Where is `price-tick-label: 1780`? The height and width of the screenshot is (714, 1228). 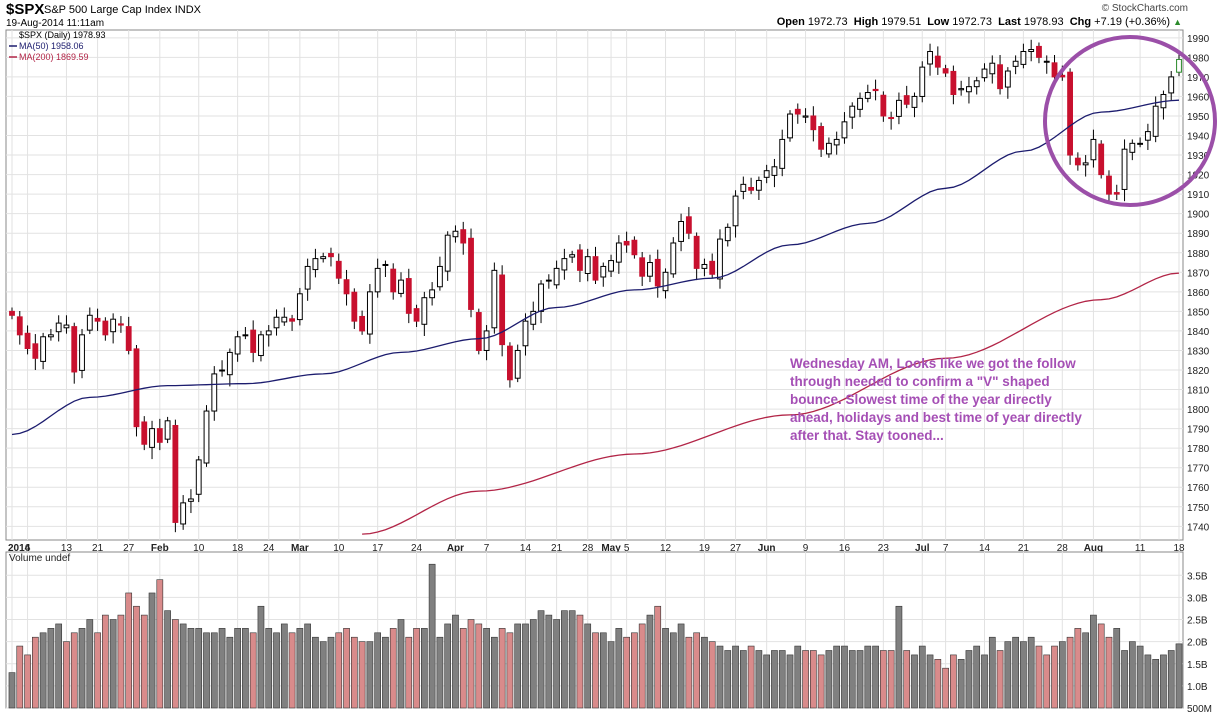 price-tick-label: 1780 is located at coordinates (1198, 449).